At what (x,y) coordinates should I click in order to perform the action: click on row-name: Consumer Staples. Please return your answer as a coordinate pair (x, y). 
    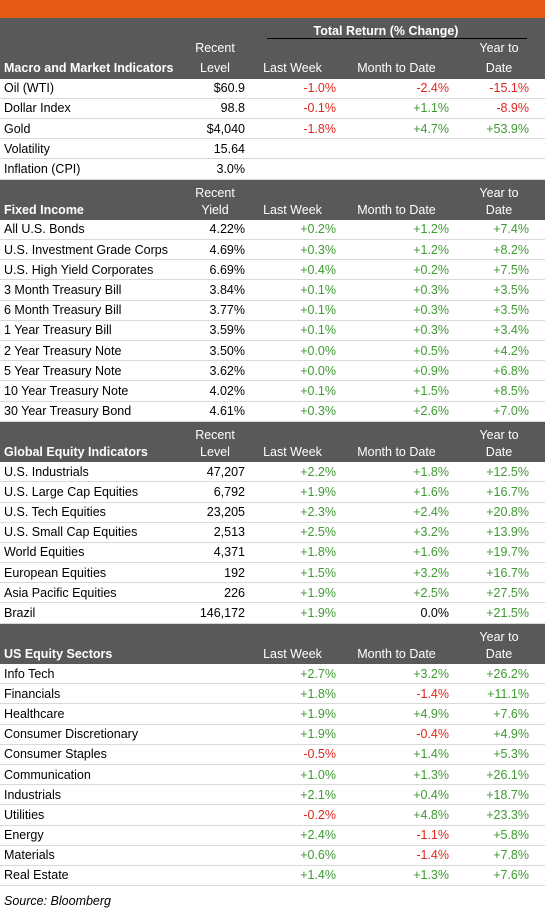
    Looking at the image, I should click on (55, 754).